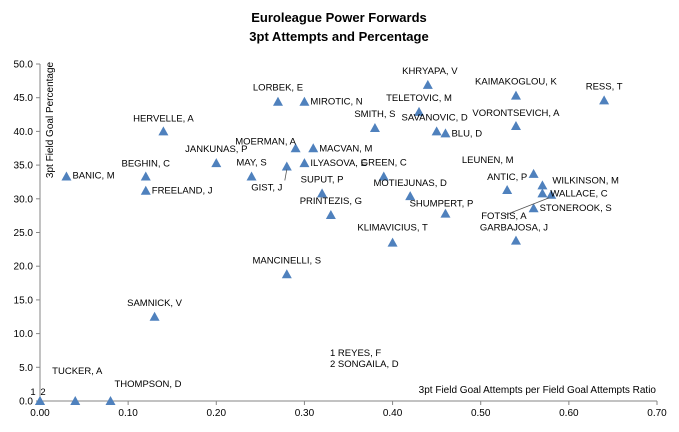 The image size is (679, 432). I want to click on data-point-label: MOTIEJUNAS, D, so click(411, 183).